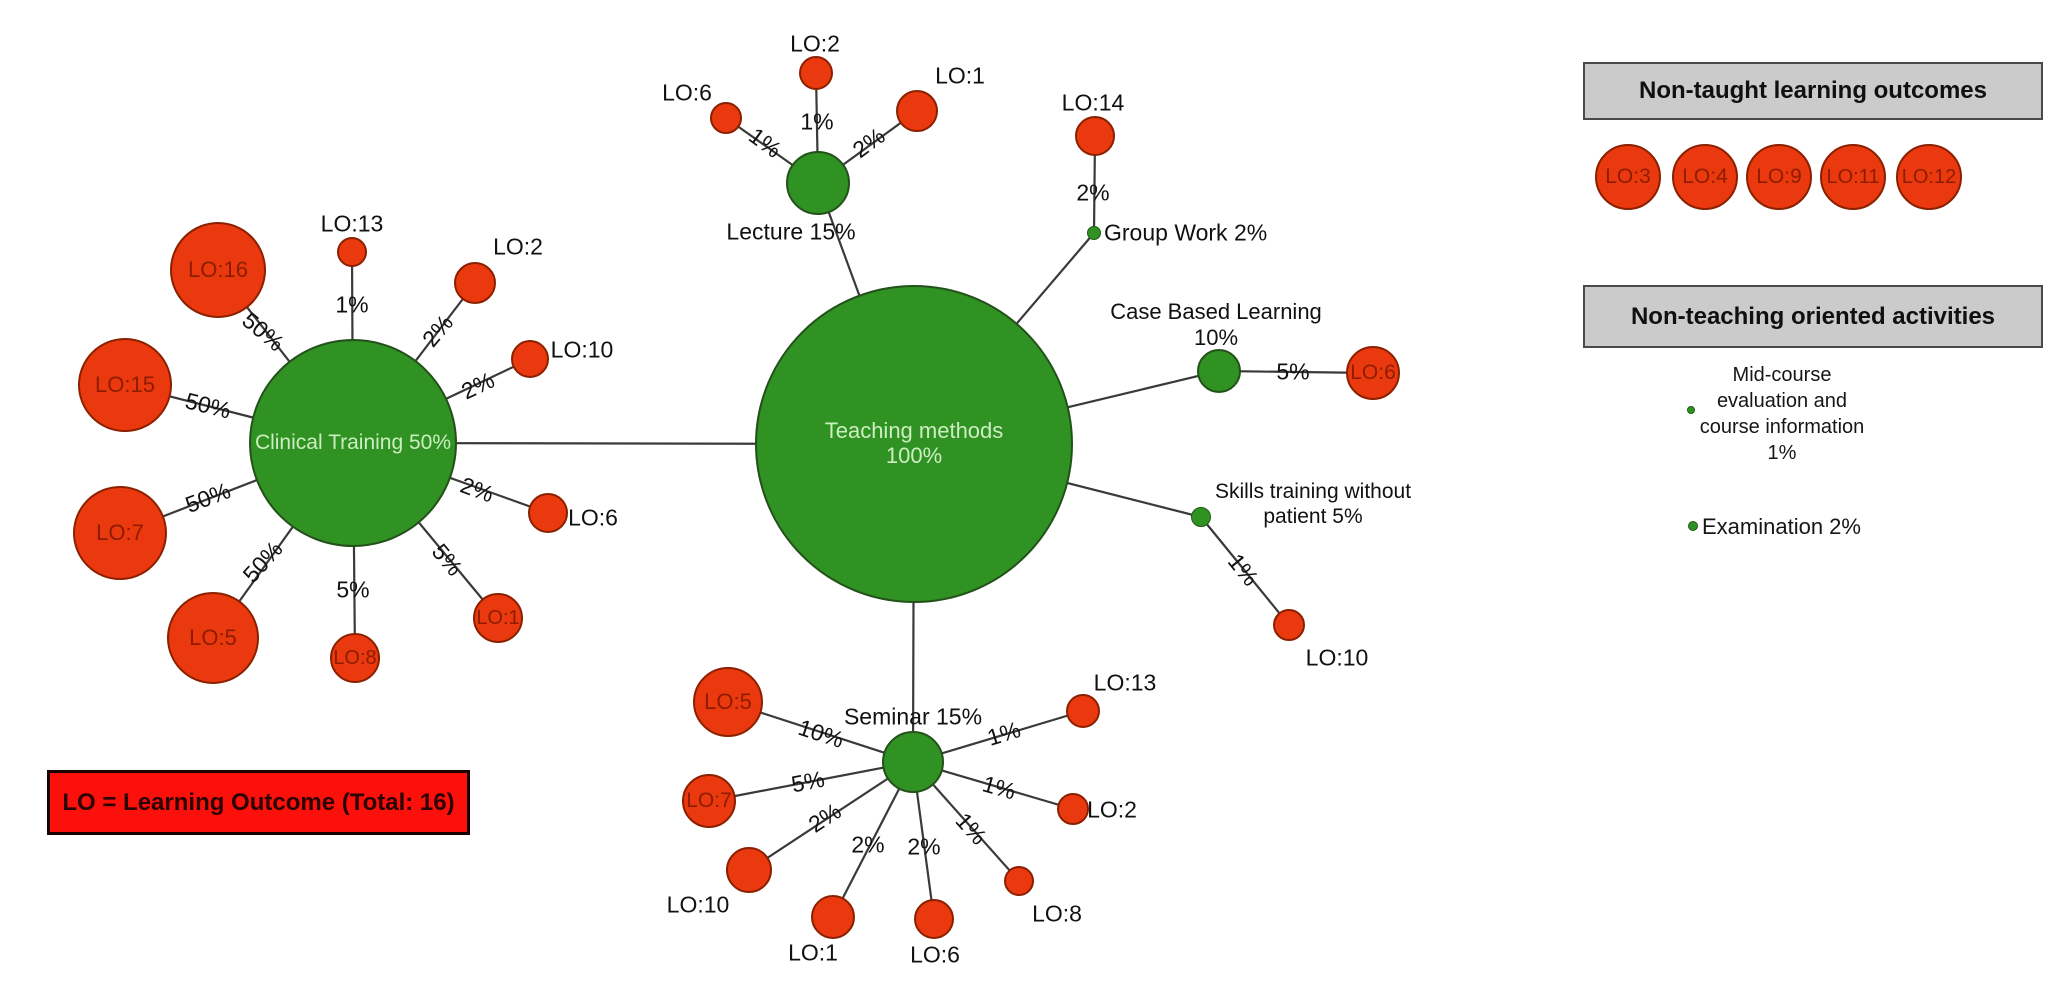 The height and width of the screenshot is (1001, 2059). What do you see at coordinates (582, 349) in the screenshot?
I see `ct-lo10-label: LO:10` at bounding box center [582, 349].